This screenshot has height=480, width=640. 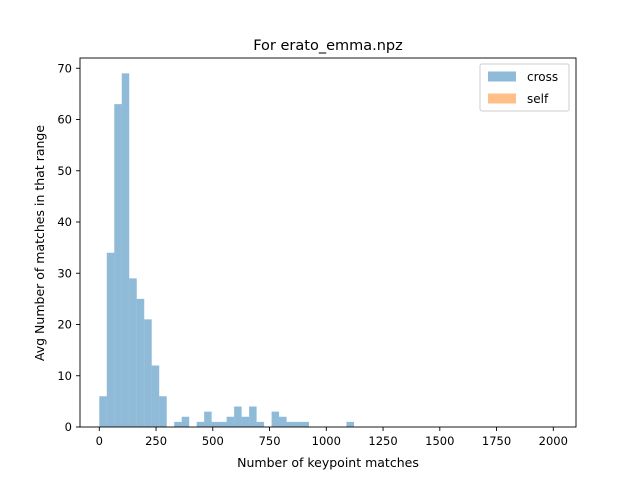 What do you see at coordinates (328, 46) in the screenshot?
I see `chart-title: For erato_emma.npz` at bounding box center [328, 46].